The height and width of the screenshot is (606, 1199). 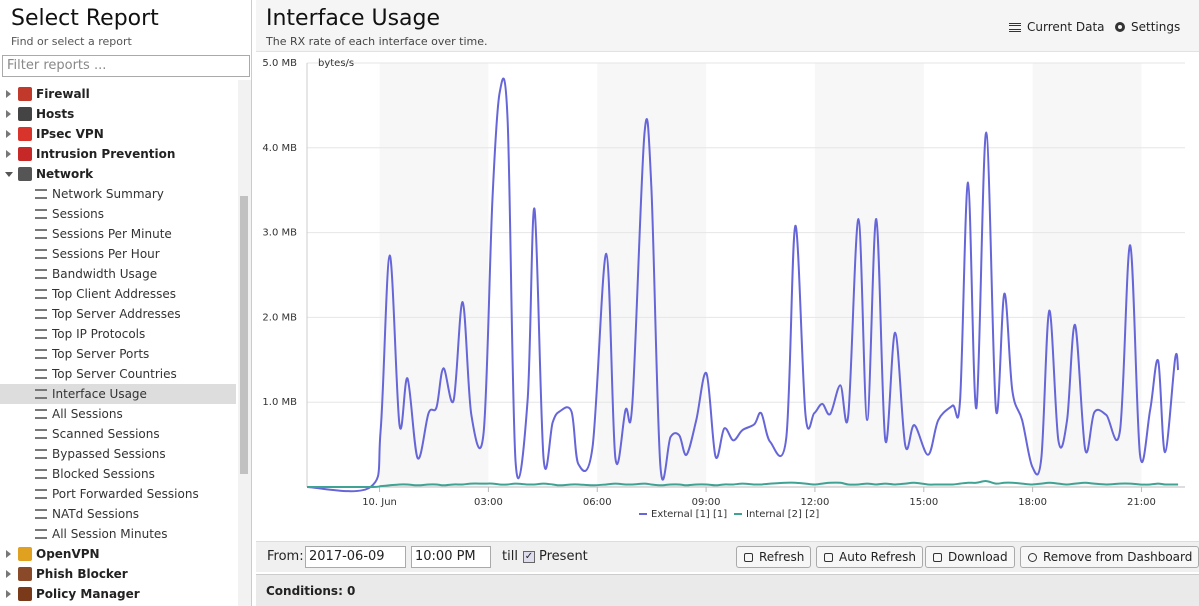 What do you see at coordinates (71, 41) in the screenshot?
I see `sidebar-subtitle: Find or select a report` at bounding box center [71, 41].